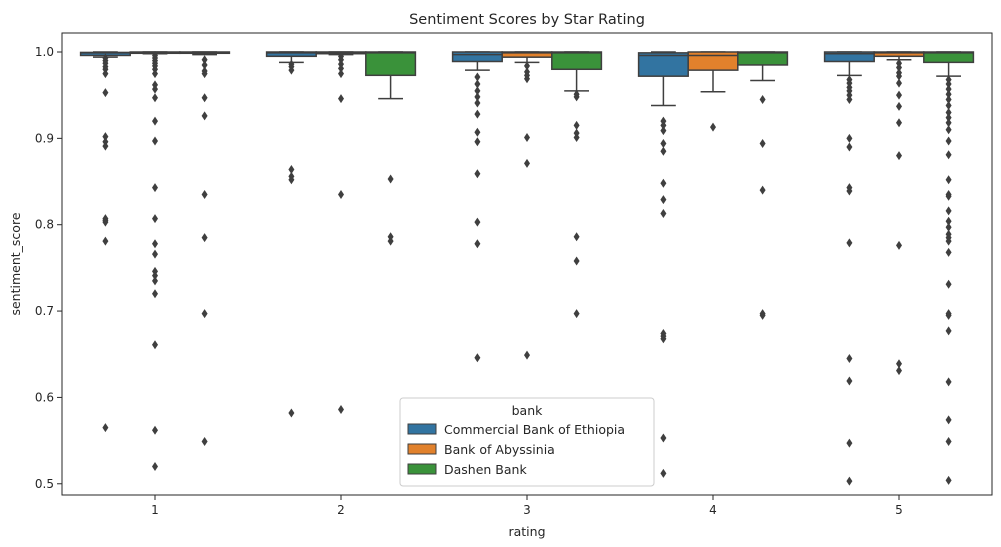 Image resolution: width=1001 pixels, height=547 pixels. Describe the element at coordinates (44, 397) in the screenshot. I see `y-tick-label: 0.6` at that location.